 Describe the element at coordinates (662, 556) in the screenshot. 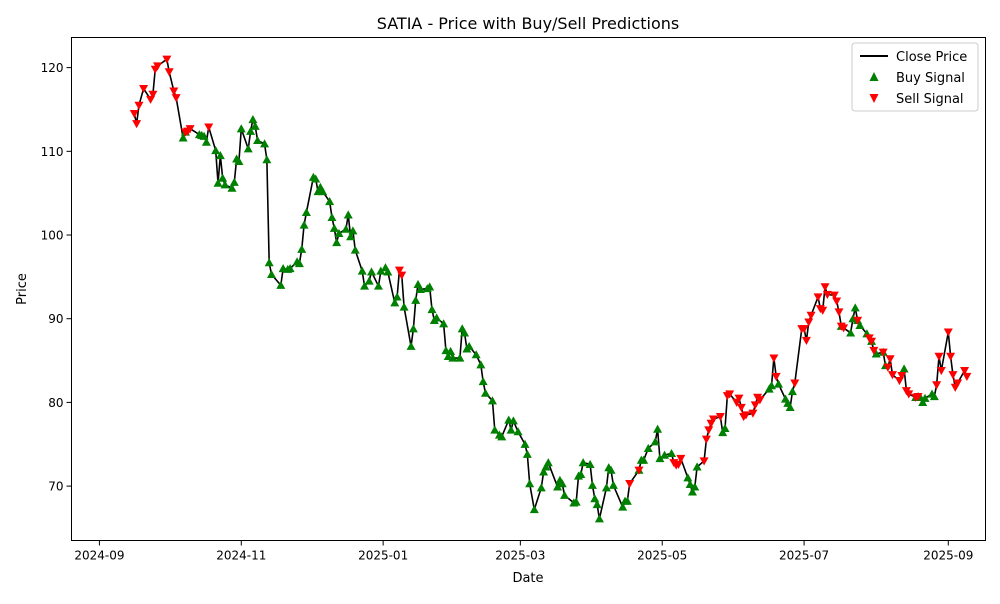

I see `x-tick-label: 2025-05` at that location.